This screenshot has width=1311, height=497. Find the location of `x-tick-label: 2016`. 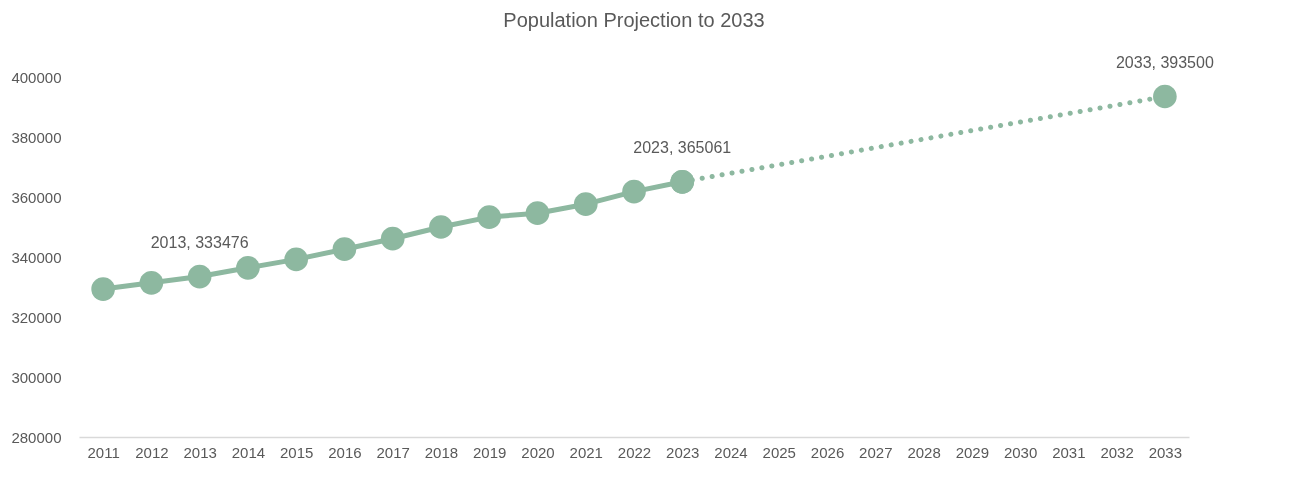

x-tick-label: 2016 is located at coordinates (345, 452).